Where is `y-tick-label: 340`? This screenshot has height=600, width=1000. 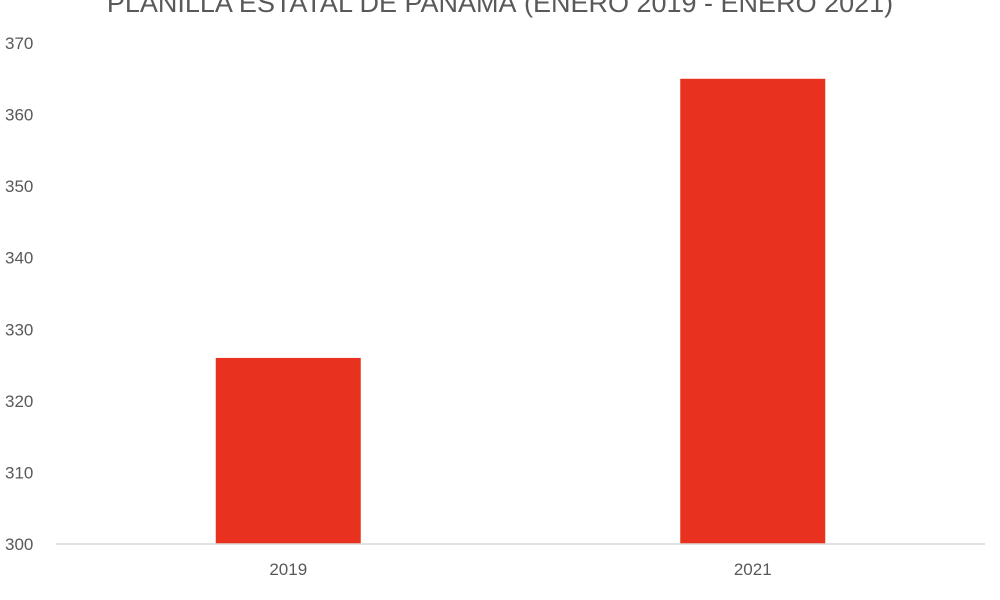 y-tick-label: 340 is located at coordinates (19, 258).